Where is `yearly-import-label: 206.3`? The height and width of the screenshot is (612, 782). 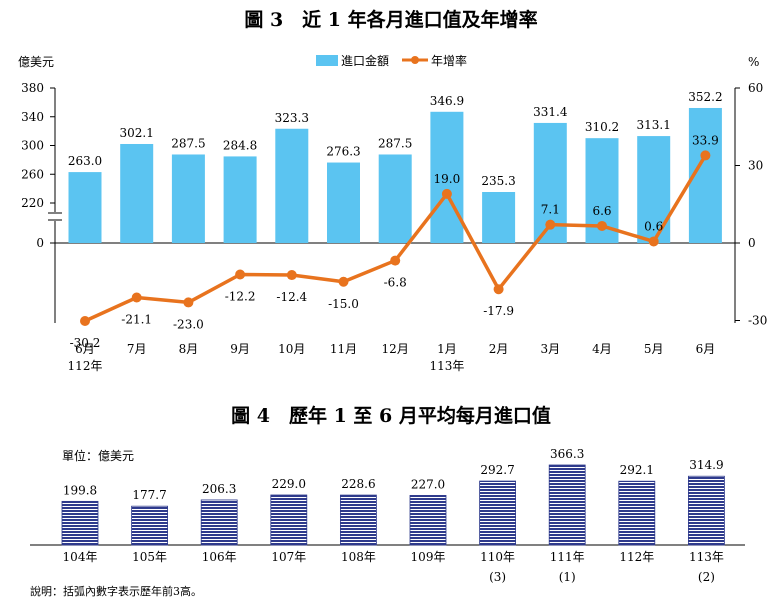
yearly-import-label: 206.3 is located at coordinates (219, 489).